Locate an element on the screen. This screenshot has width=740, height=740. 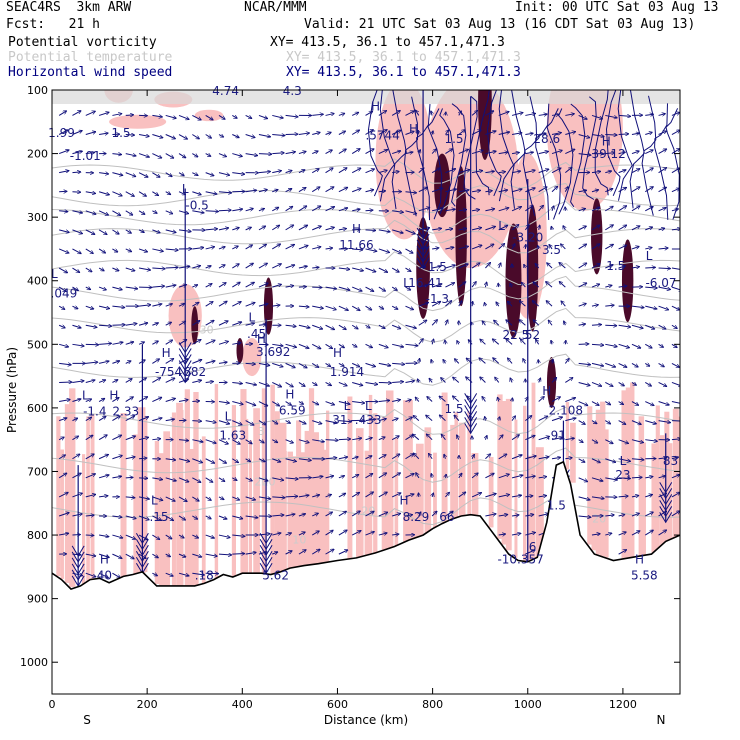
extremum-label: 6.59 is located at coordinates (292, 410).